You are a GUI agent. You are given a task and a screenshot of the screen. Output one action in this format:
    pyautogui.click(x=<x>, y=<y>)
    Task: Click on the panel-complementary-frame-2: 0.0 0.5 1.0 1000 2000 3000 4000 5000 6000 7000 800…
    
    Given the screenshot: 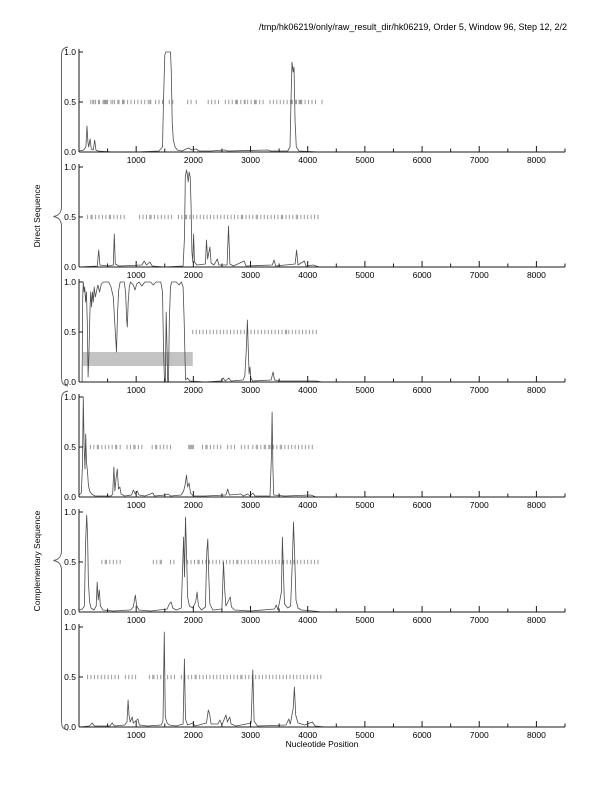 What is the action you would take?
    pyautogui.click(x=315, y=566)
    